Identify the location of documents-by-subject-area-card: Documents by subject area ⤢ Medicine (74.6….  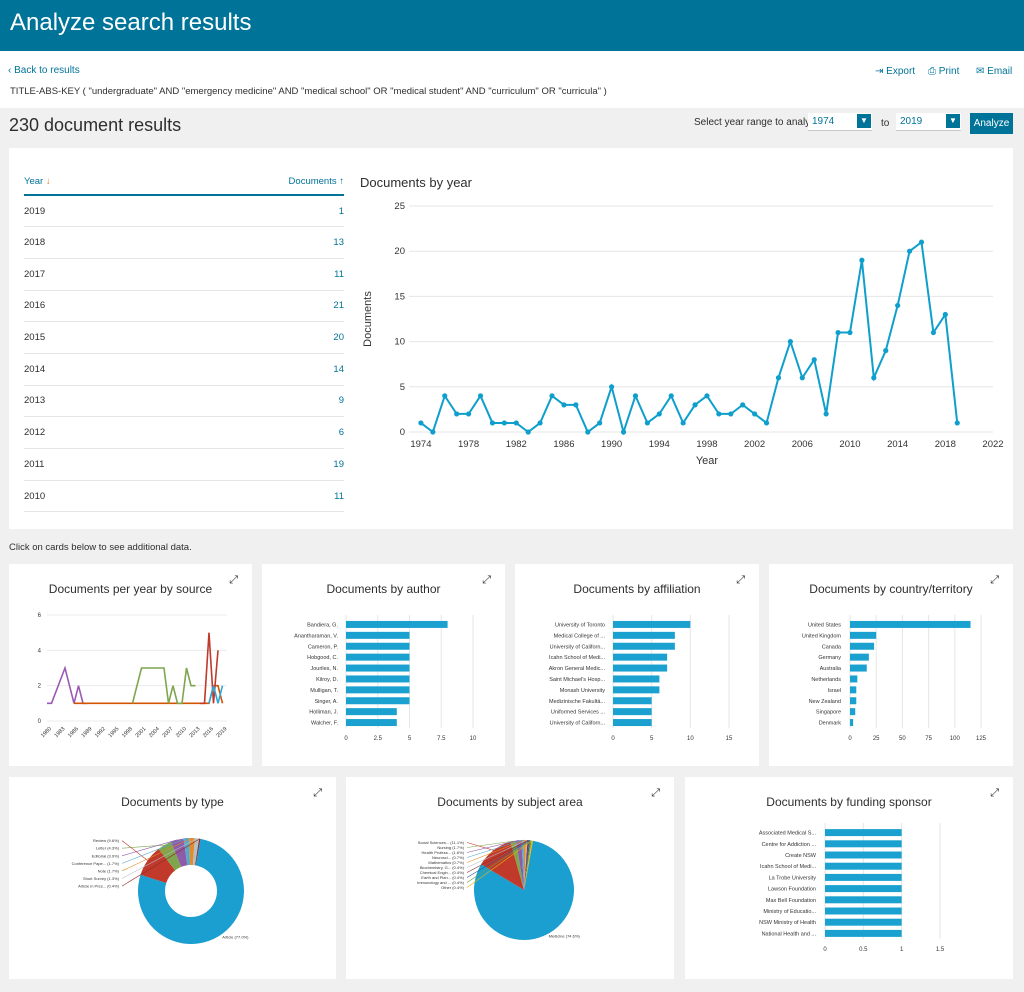
(510, 878).